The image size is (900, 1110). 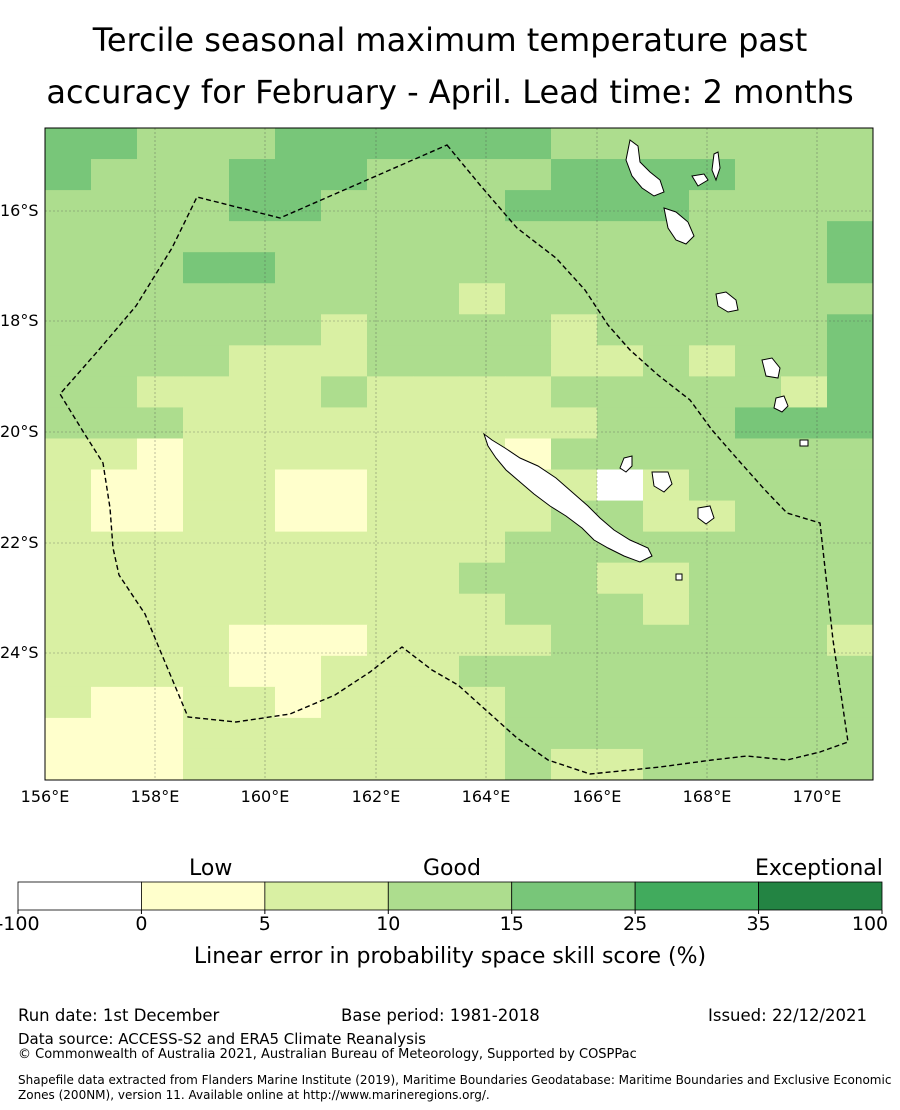 What do you see at coordinates (707, 796) in the screenshot?
I see `lon-label: 168°E` at bounding box center [707, 796].